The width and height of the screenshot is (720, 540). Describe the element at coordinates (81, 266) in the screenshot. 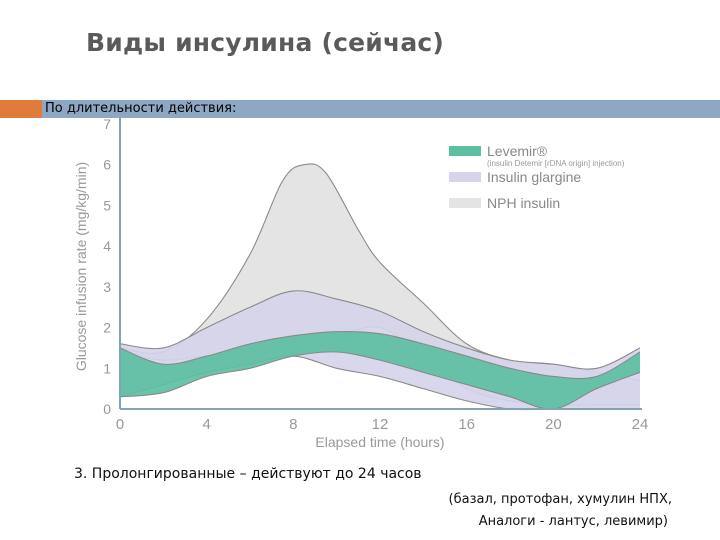

I see `y-axis-title: Glucose infusion rate (mg/kg/min)` at that location.